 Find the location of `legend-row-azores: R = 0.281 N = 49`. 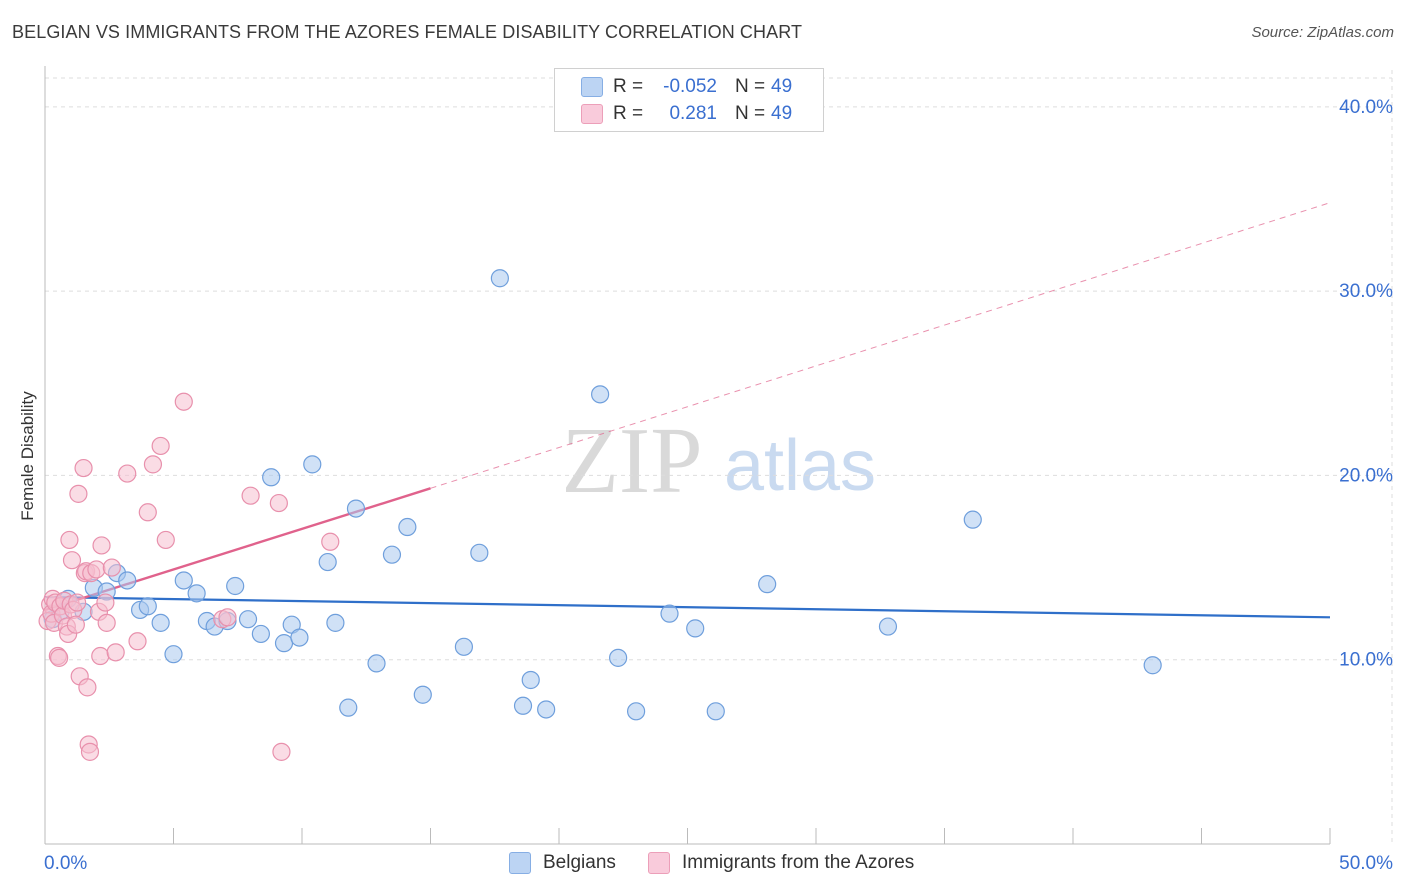

legend-row-azores: R = 0.281 N = 49 is located at coordinates (689, 114).